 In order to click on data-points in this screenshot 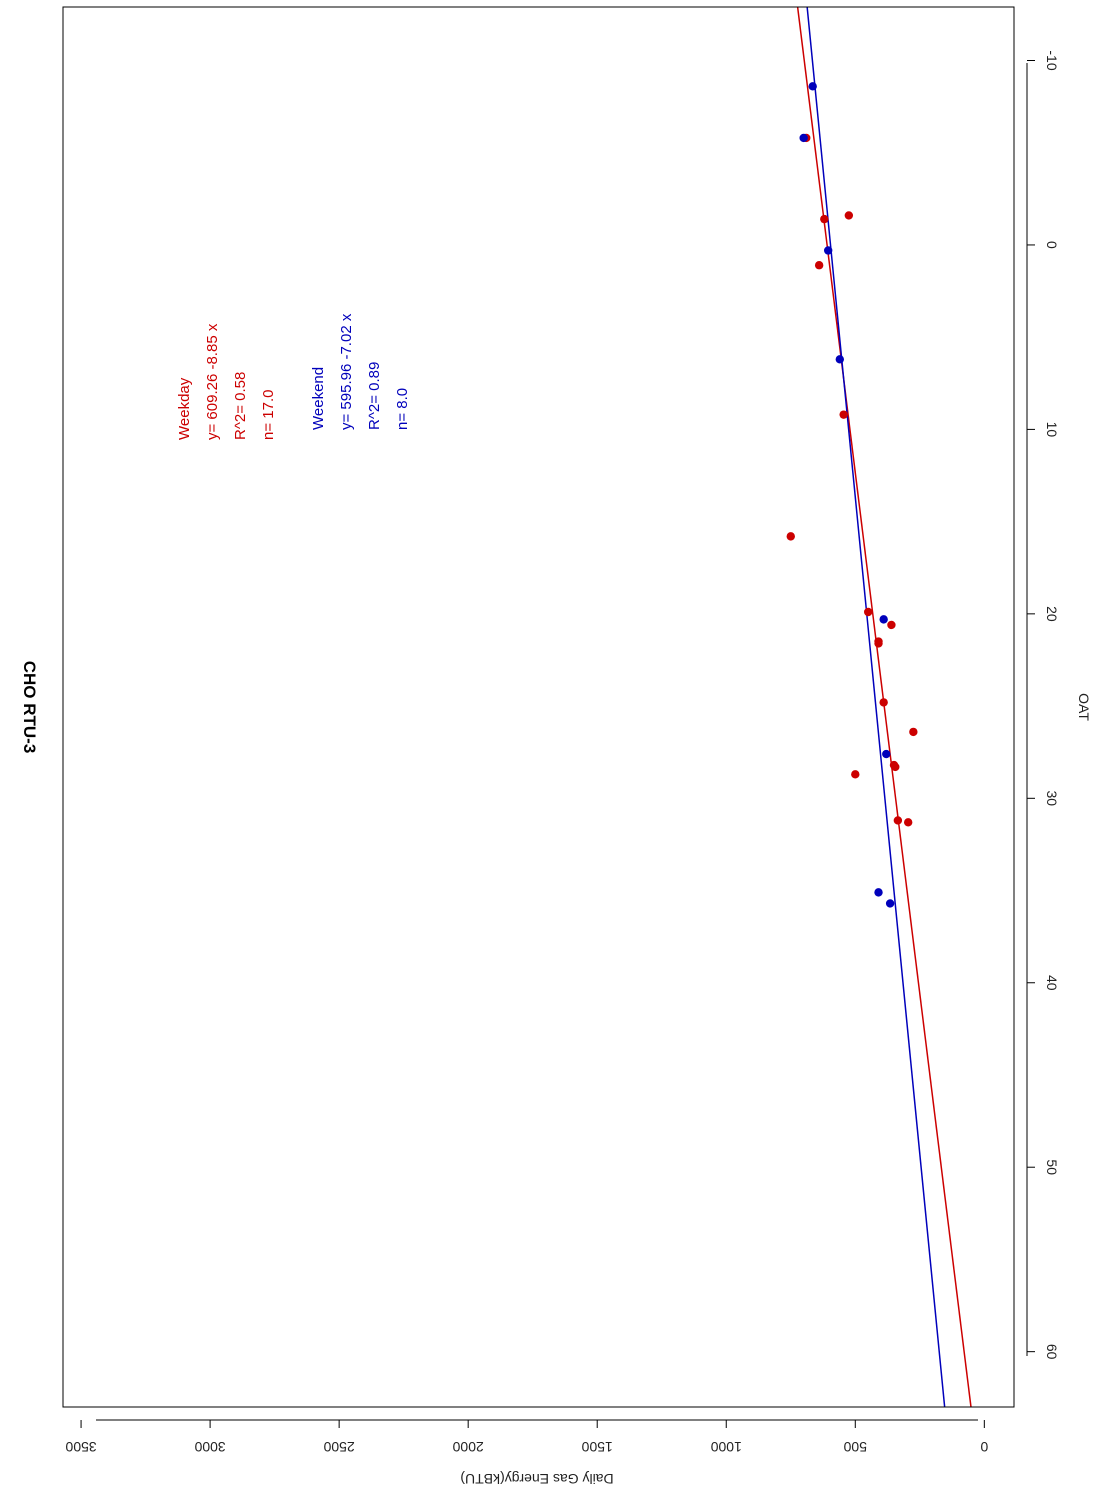, I will do `click(852, 495)`.